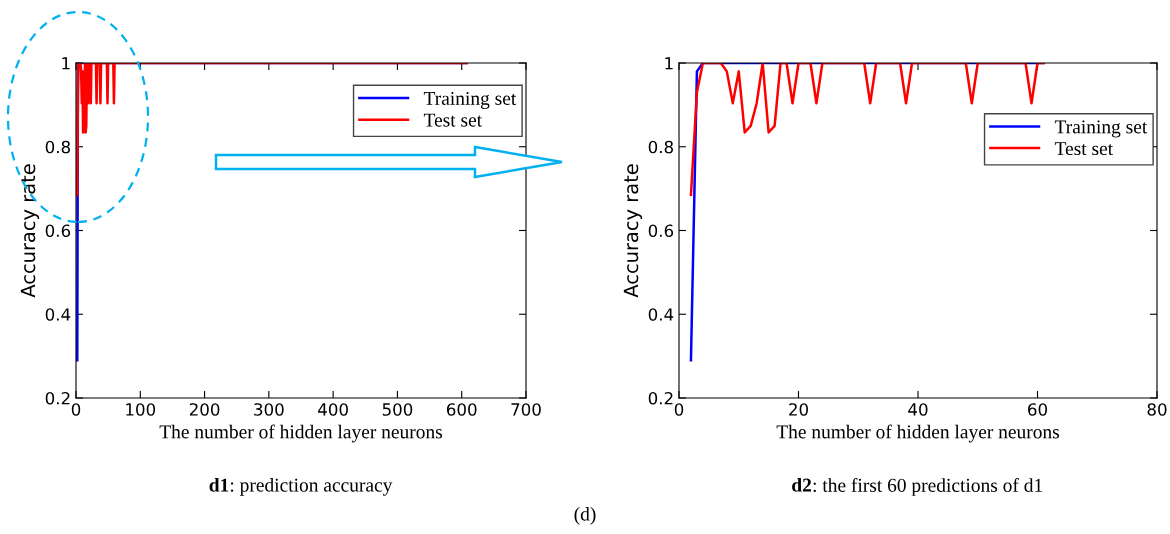 The height and width of the screenshot is (534, 1170). Describe the element at coordinates (798, 409) in the screenshot. I see `x-tick-label: 20` at that location.